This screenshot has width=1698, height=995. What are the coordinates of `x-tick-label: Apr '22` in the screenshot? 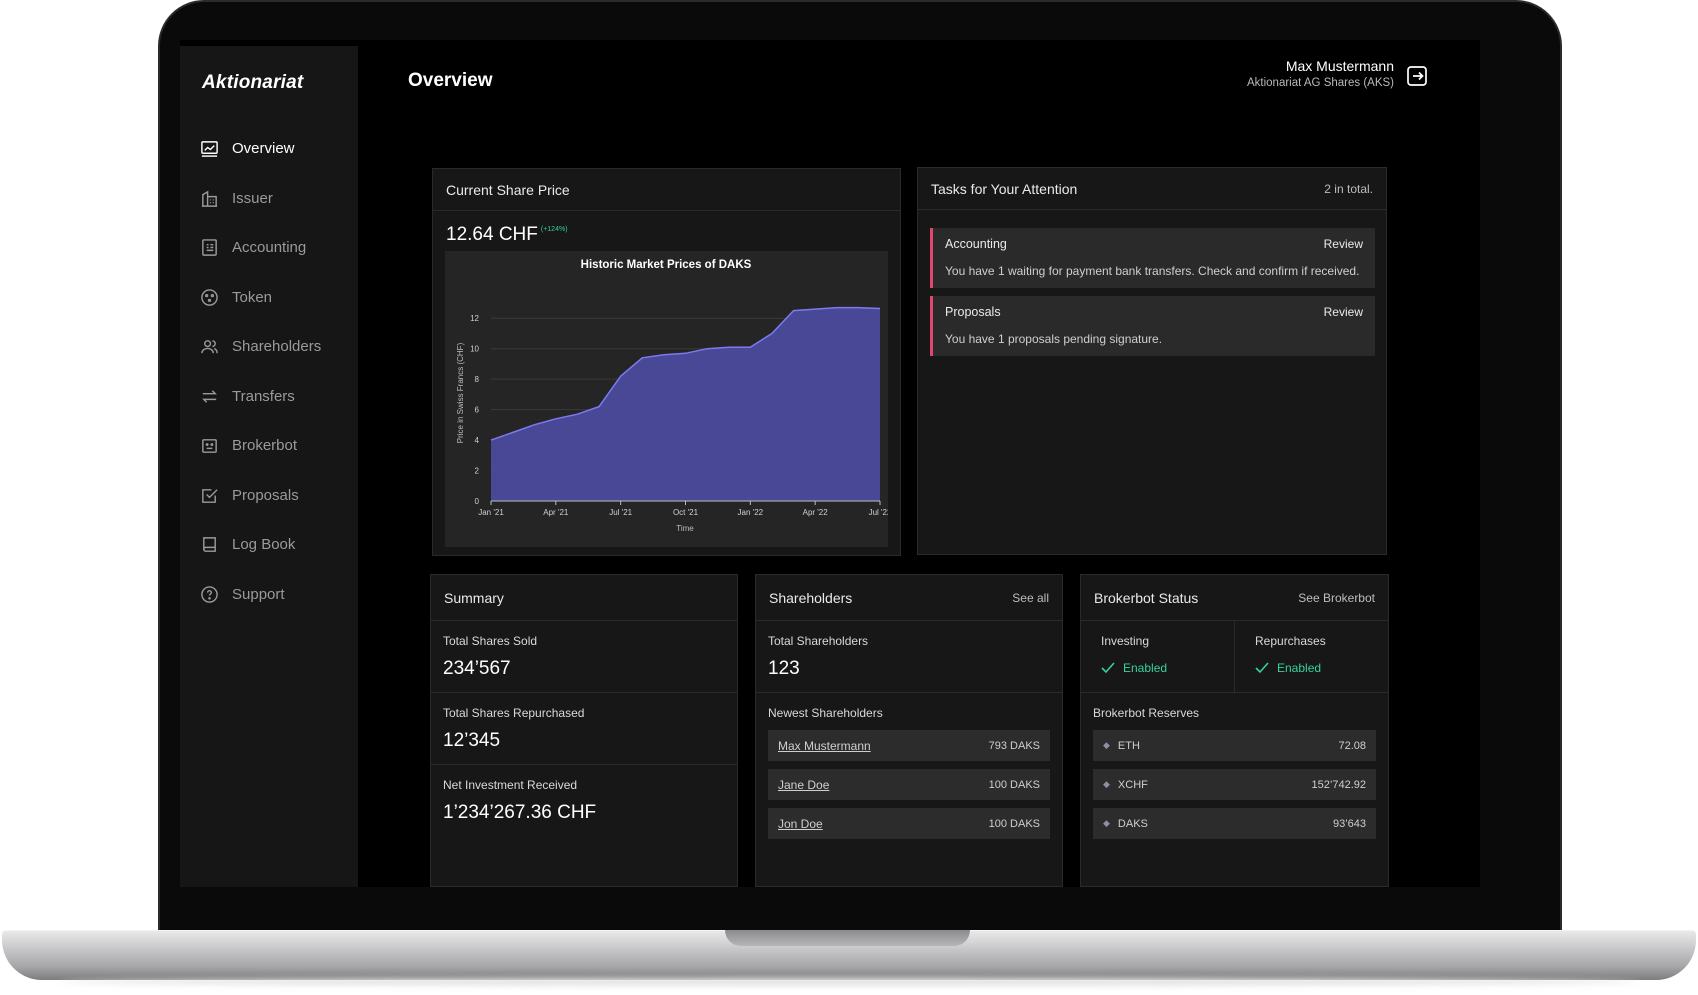 It's located at (816, 512).